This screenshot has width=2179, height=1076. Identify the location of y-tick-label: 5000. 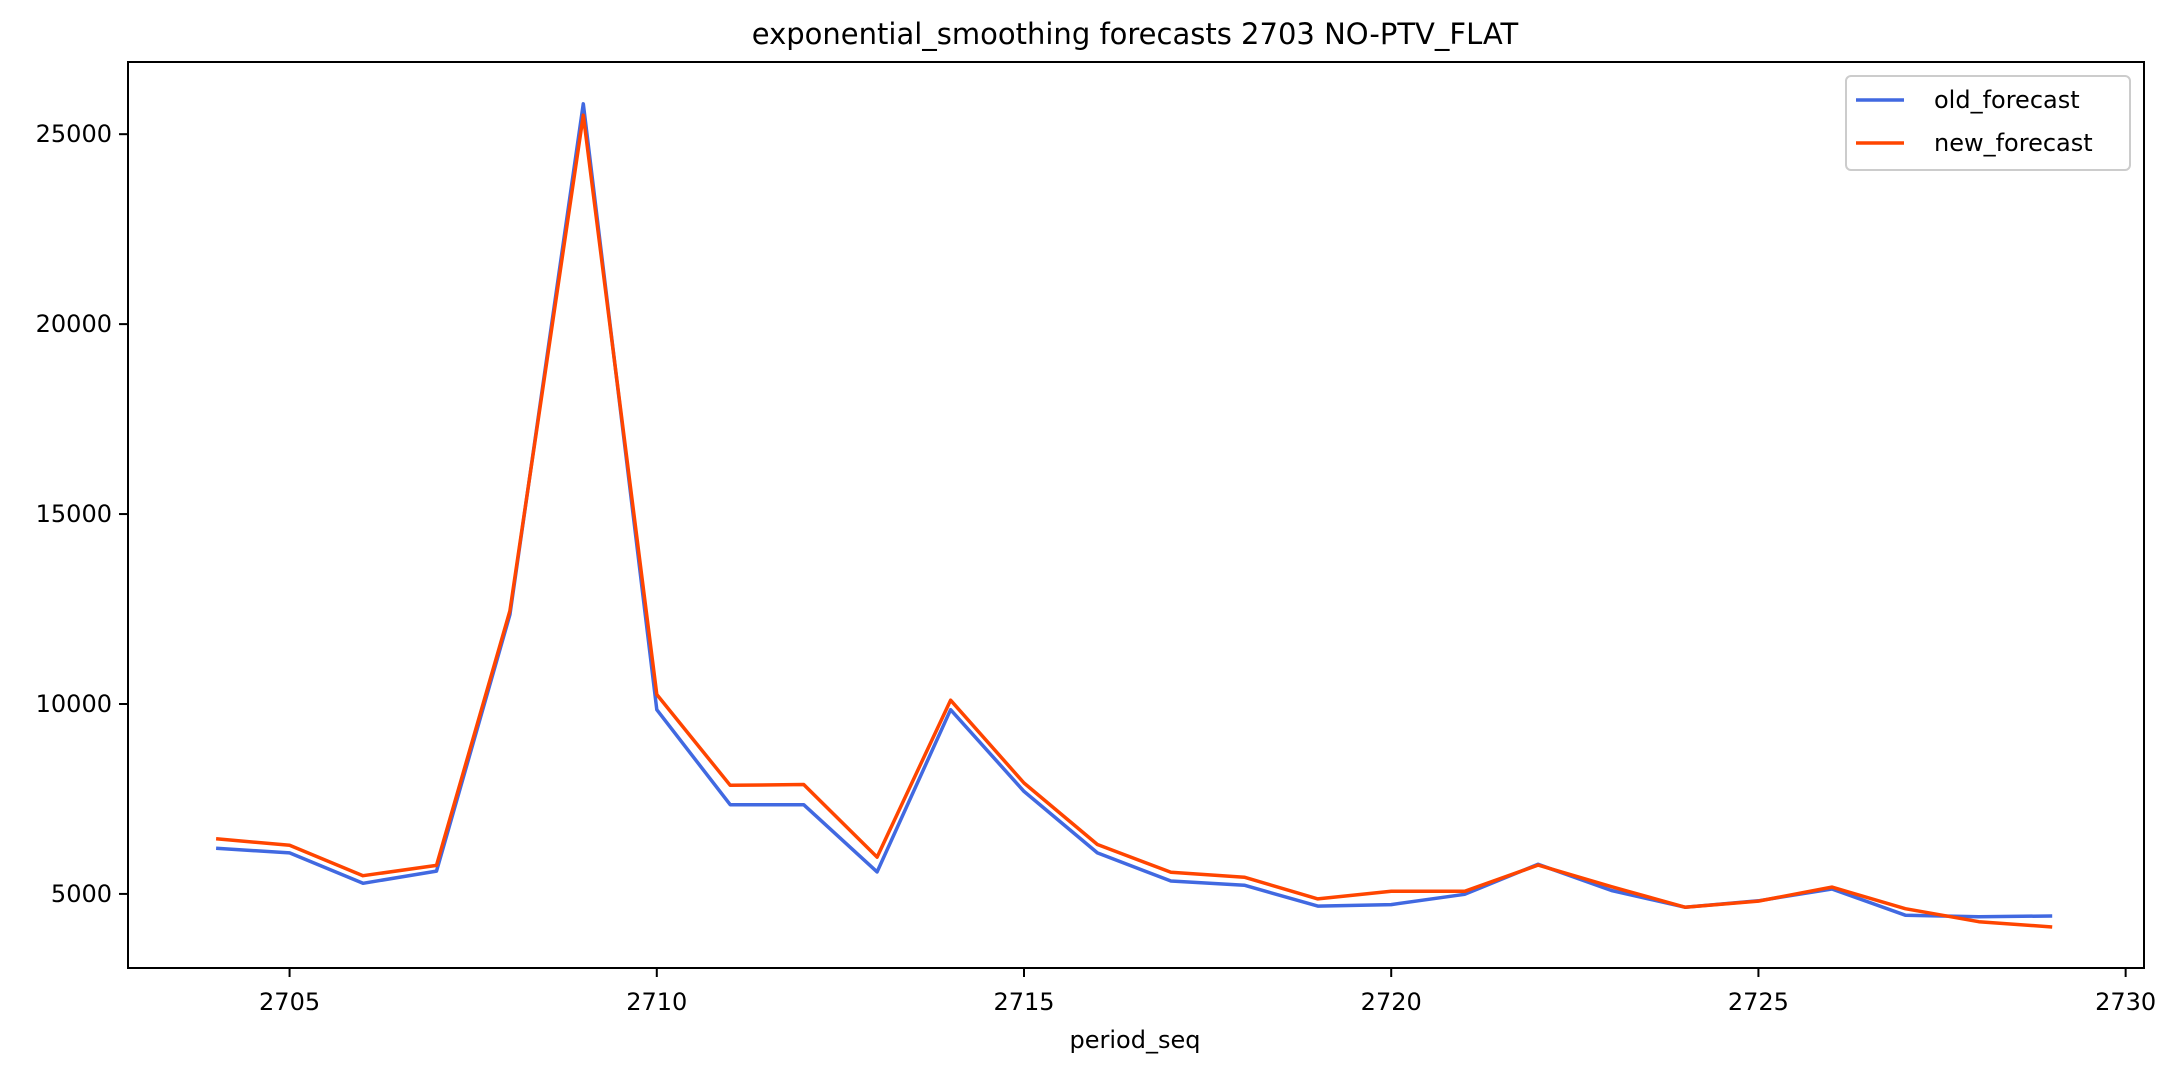
(81, 894).